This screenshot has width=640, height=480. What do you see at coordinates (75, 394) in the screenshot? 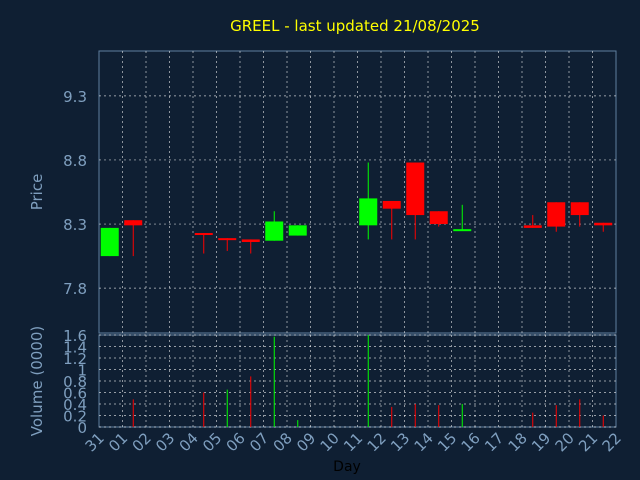
I see `volume-tick-label: 0.6` at bounding box center [75, 394].